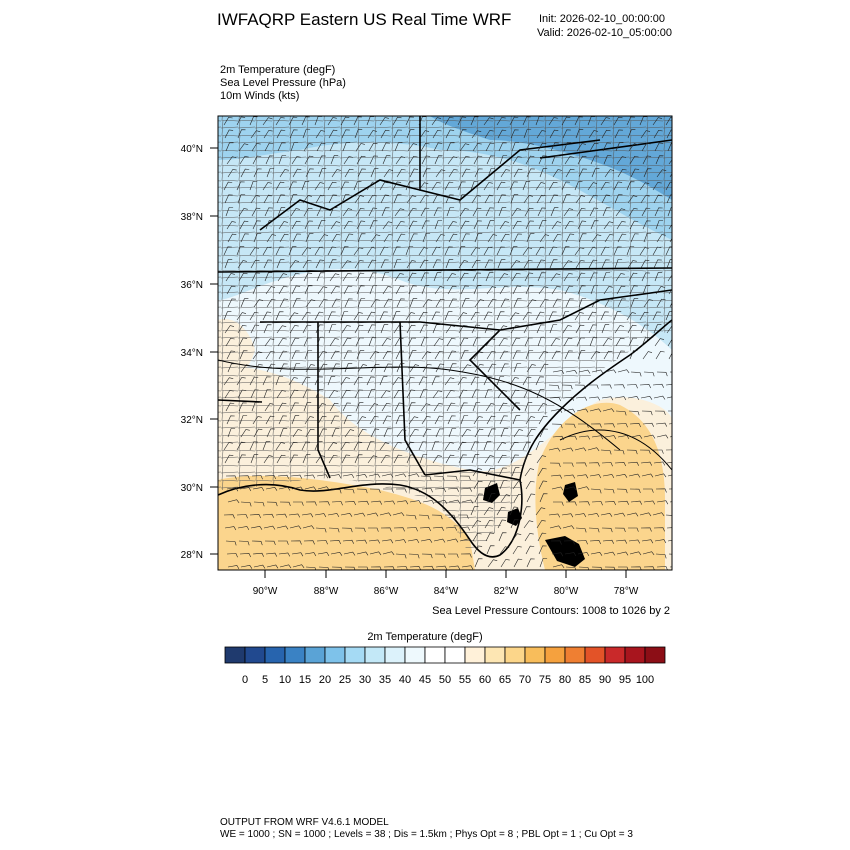 The height and width of the screenshot is (850, 850). What do you see at coordinates (534, 524) in the screenshot?
I see `lakes` at bounding box center [534, 524].